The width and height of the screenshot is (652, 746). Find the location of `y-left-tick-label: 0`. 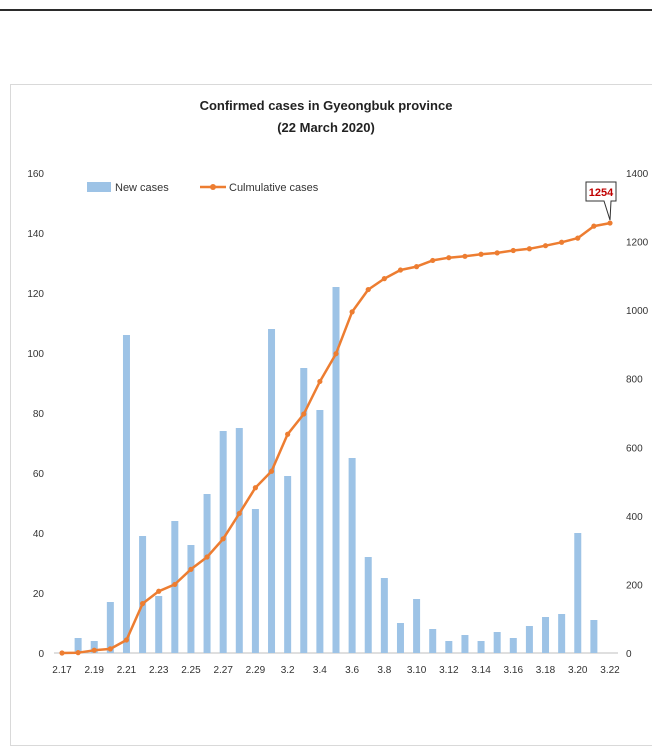

y-left-tick-label: 0 is located at coordinates (41, 654).